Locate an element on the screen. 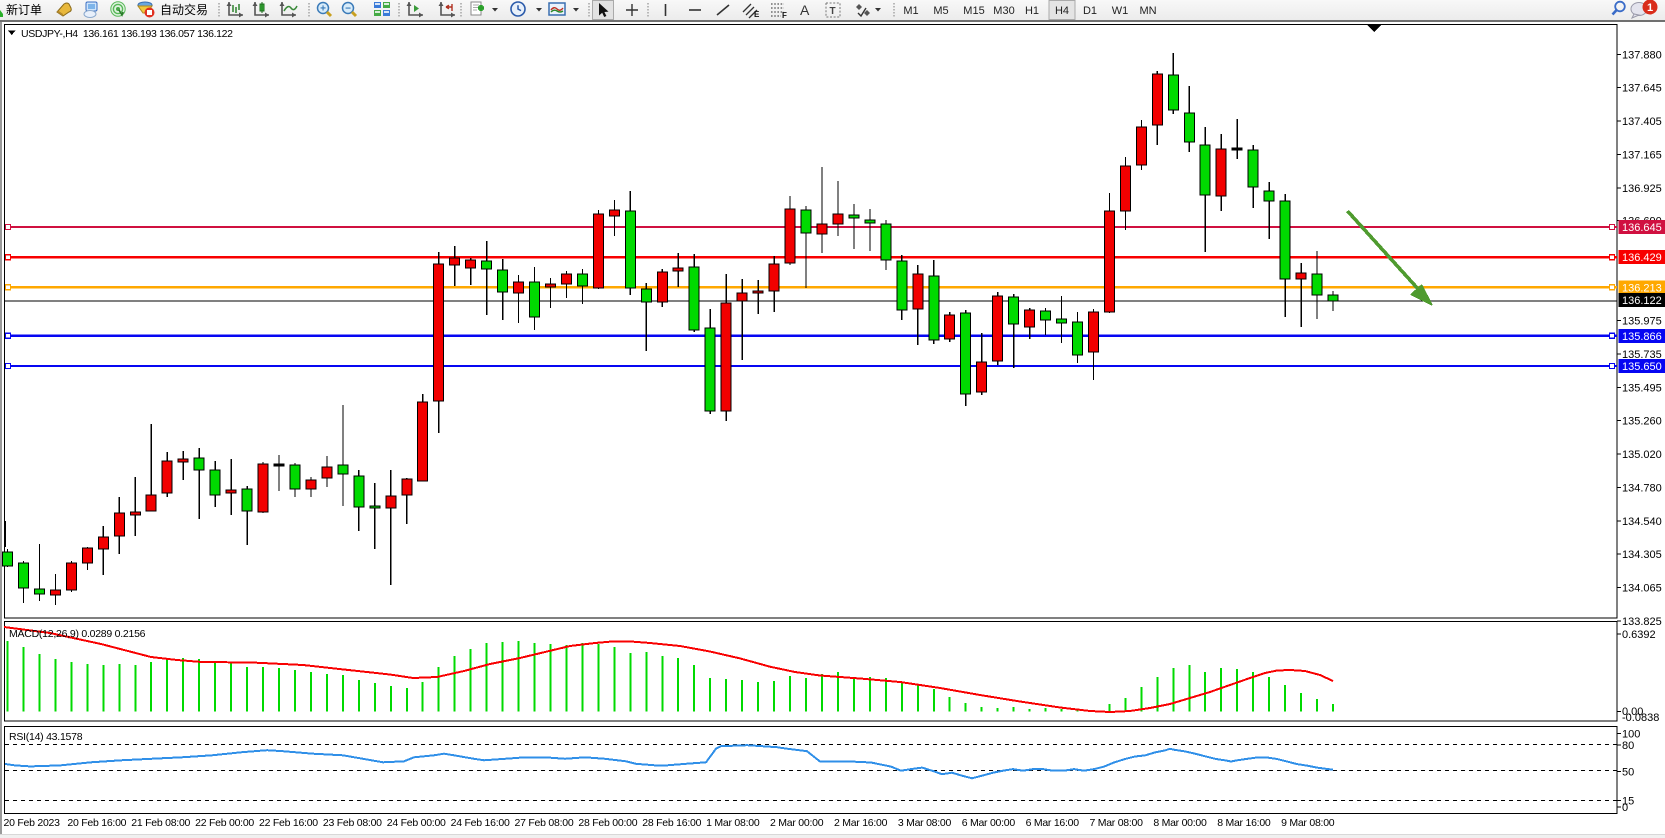 The image size is (1665, 838). svg-text: 100 is located at coordinates (1631, 735).